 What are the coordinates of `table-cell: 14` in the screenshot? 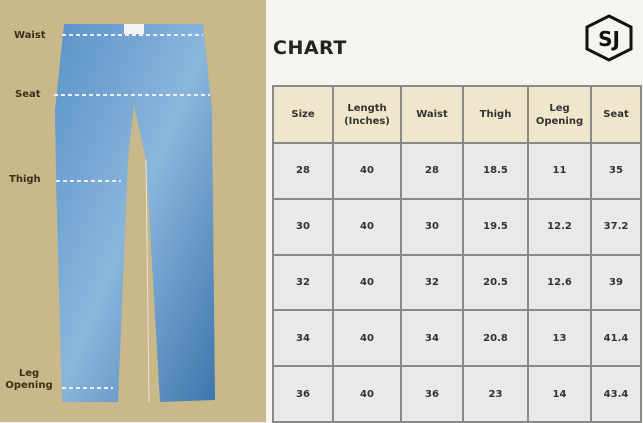 It's located at (559, 394).